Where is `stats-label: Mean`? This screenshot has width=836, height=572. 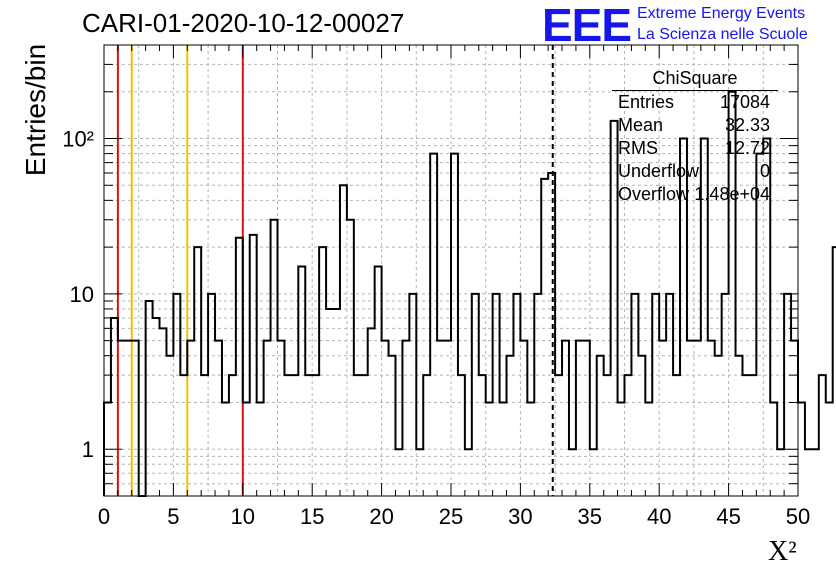
stats-label: Mean is located at coordinates (641, 125).